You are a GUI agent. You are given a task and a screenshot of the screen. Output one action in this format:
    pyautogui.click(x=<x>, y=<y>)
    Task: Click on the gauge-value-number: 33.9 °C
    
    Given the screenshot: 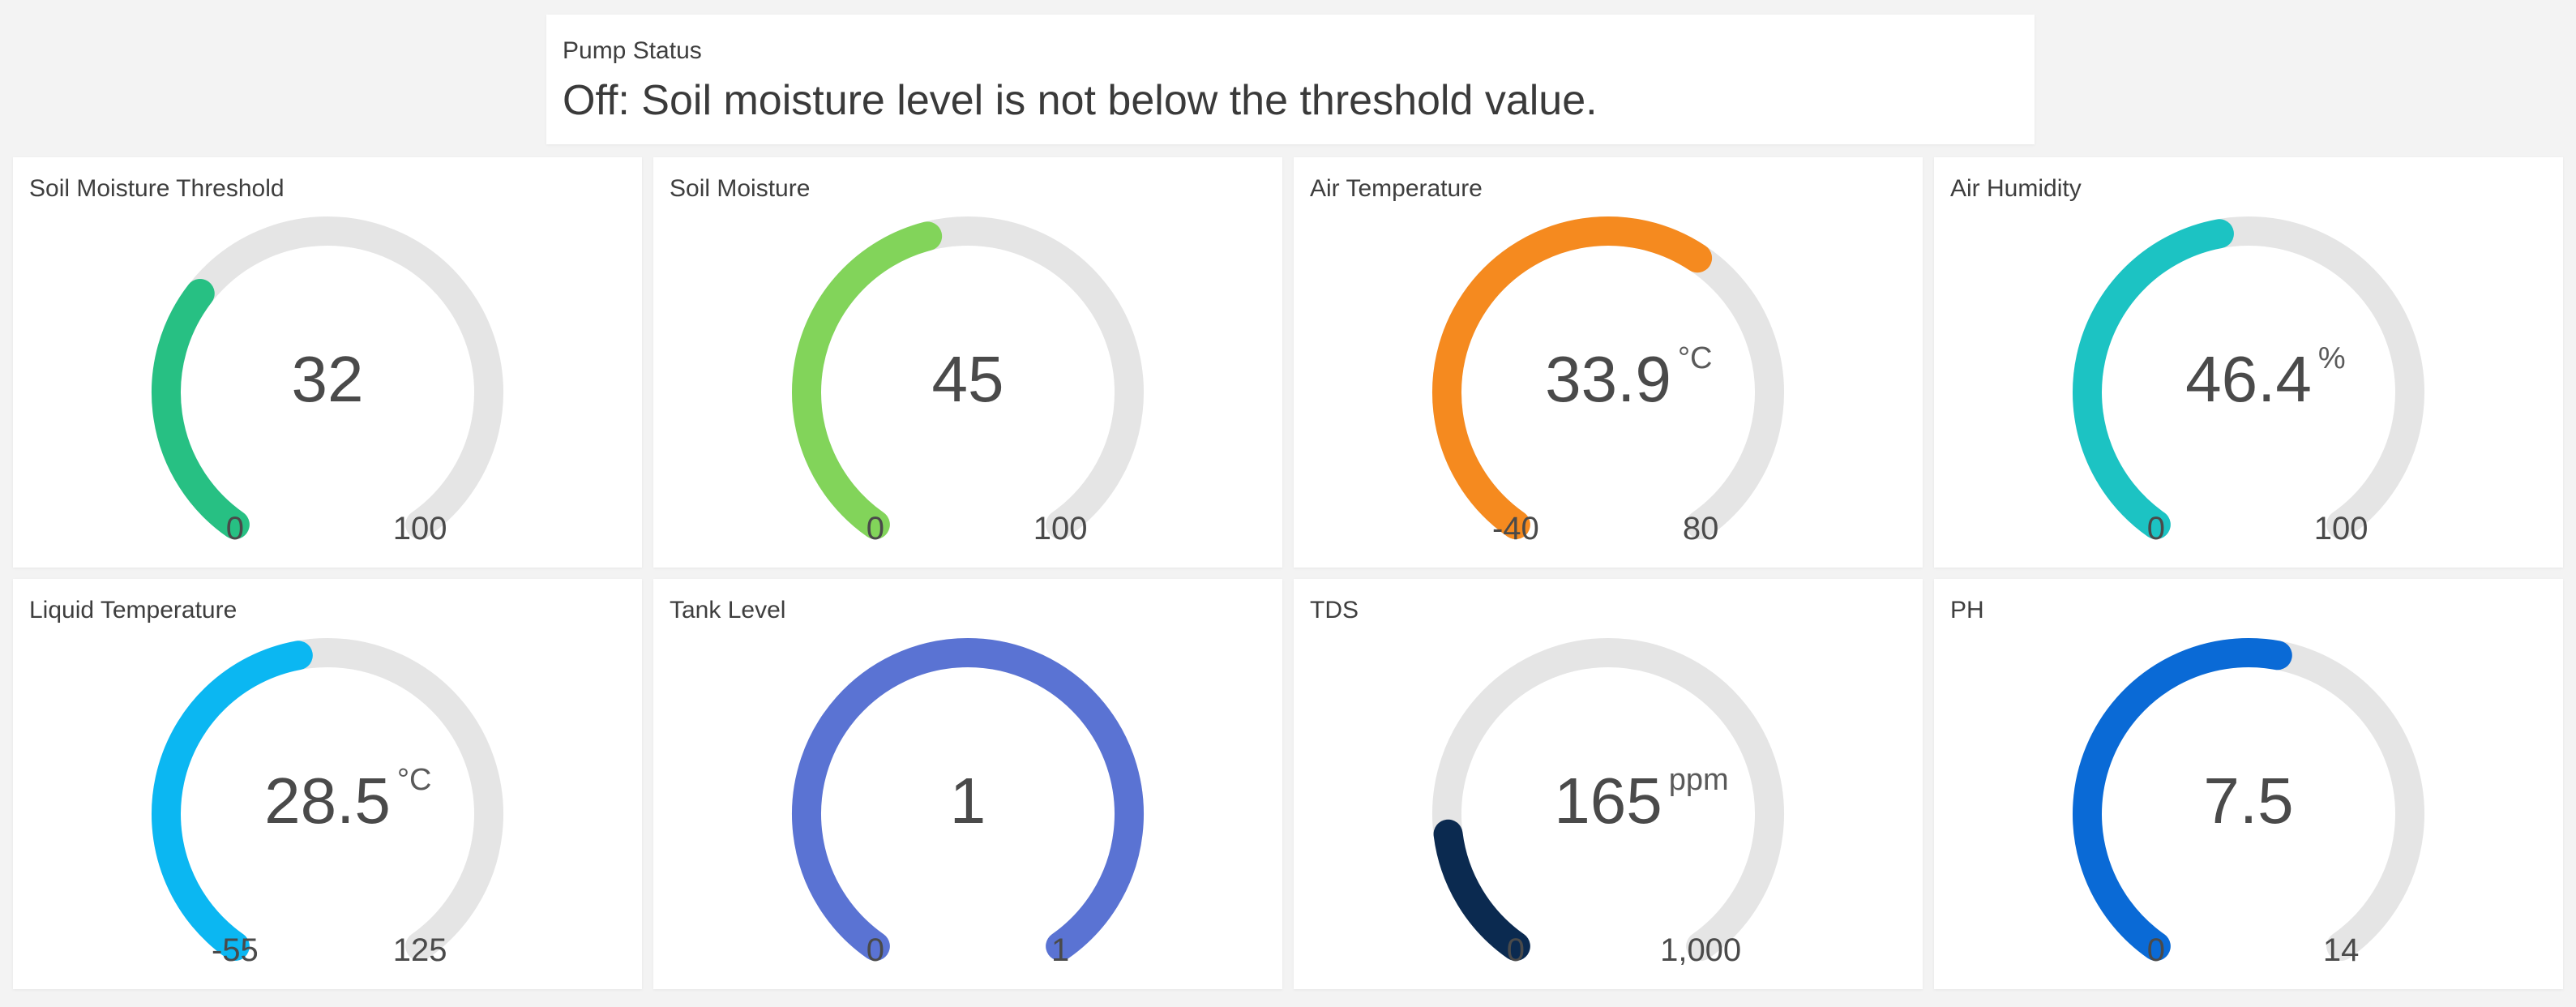 What is the action you would take?
    pyautogui.click(x=1629, y=378)
    